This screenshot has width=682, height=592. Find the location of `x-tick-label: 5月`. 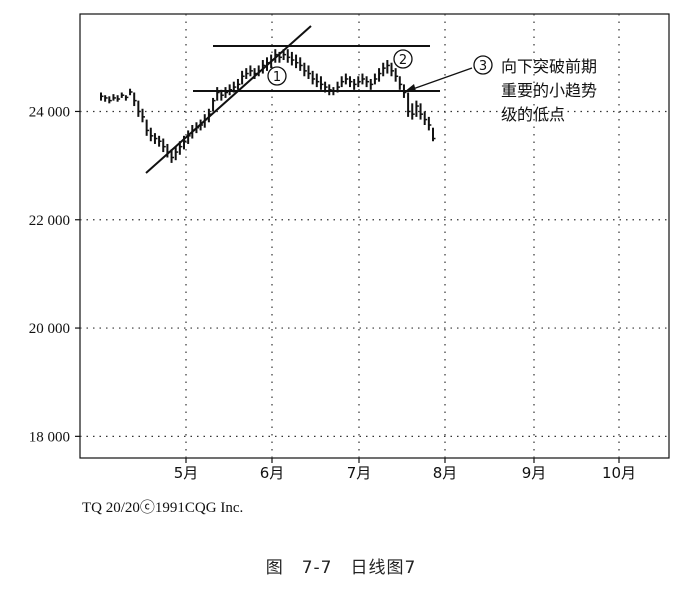

x-tick-label: 5月 is located at coordinates (186, 473).